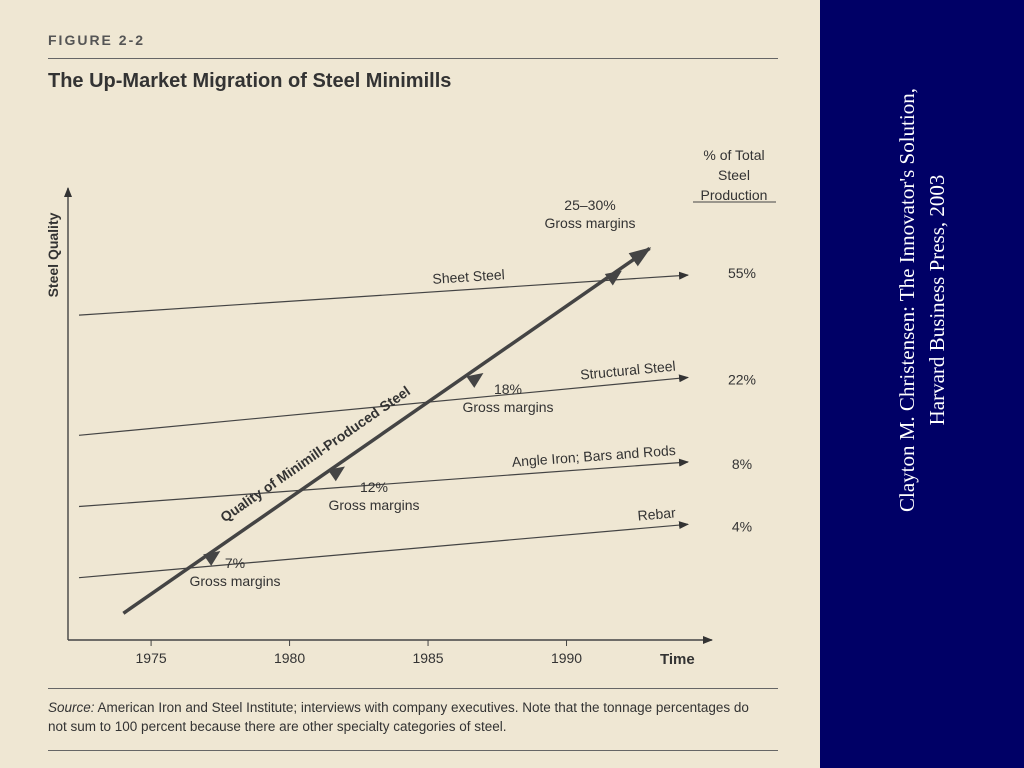 Image resolution: width=1024 pixels, height=768 pixels. What do you see at coordinates (508, 389) in the screenshot?
I see `milestone-label-3-1: 18%` at bounding box center [508, 389].